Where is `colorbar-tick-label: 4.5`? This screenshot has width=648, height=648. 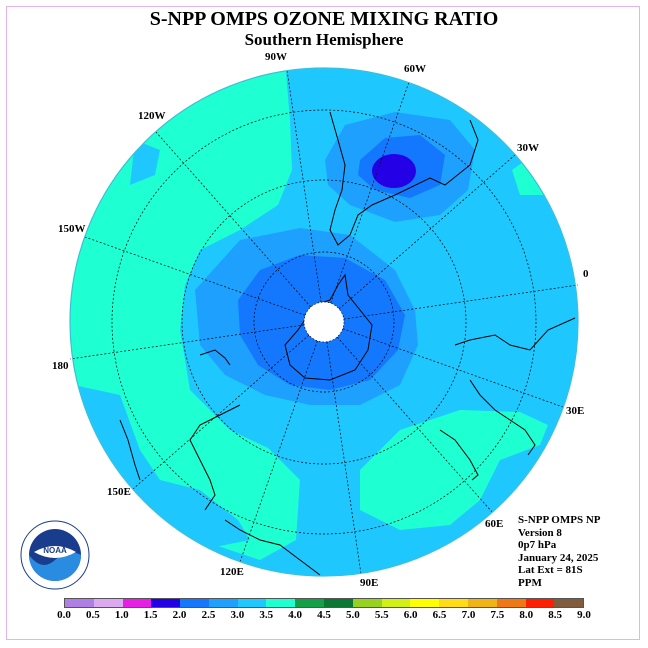
colorbar-tick-label: 4.5 is located at coordinates (324, 615).